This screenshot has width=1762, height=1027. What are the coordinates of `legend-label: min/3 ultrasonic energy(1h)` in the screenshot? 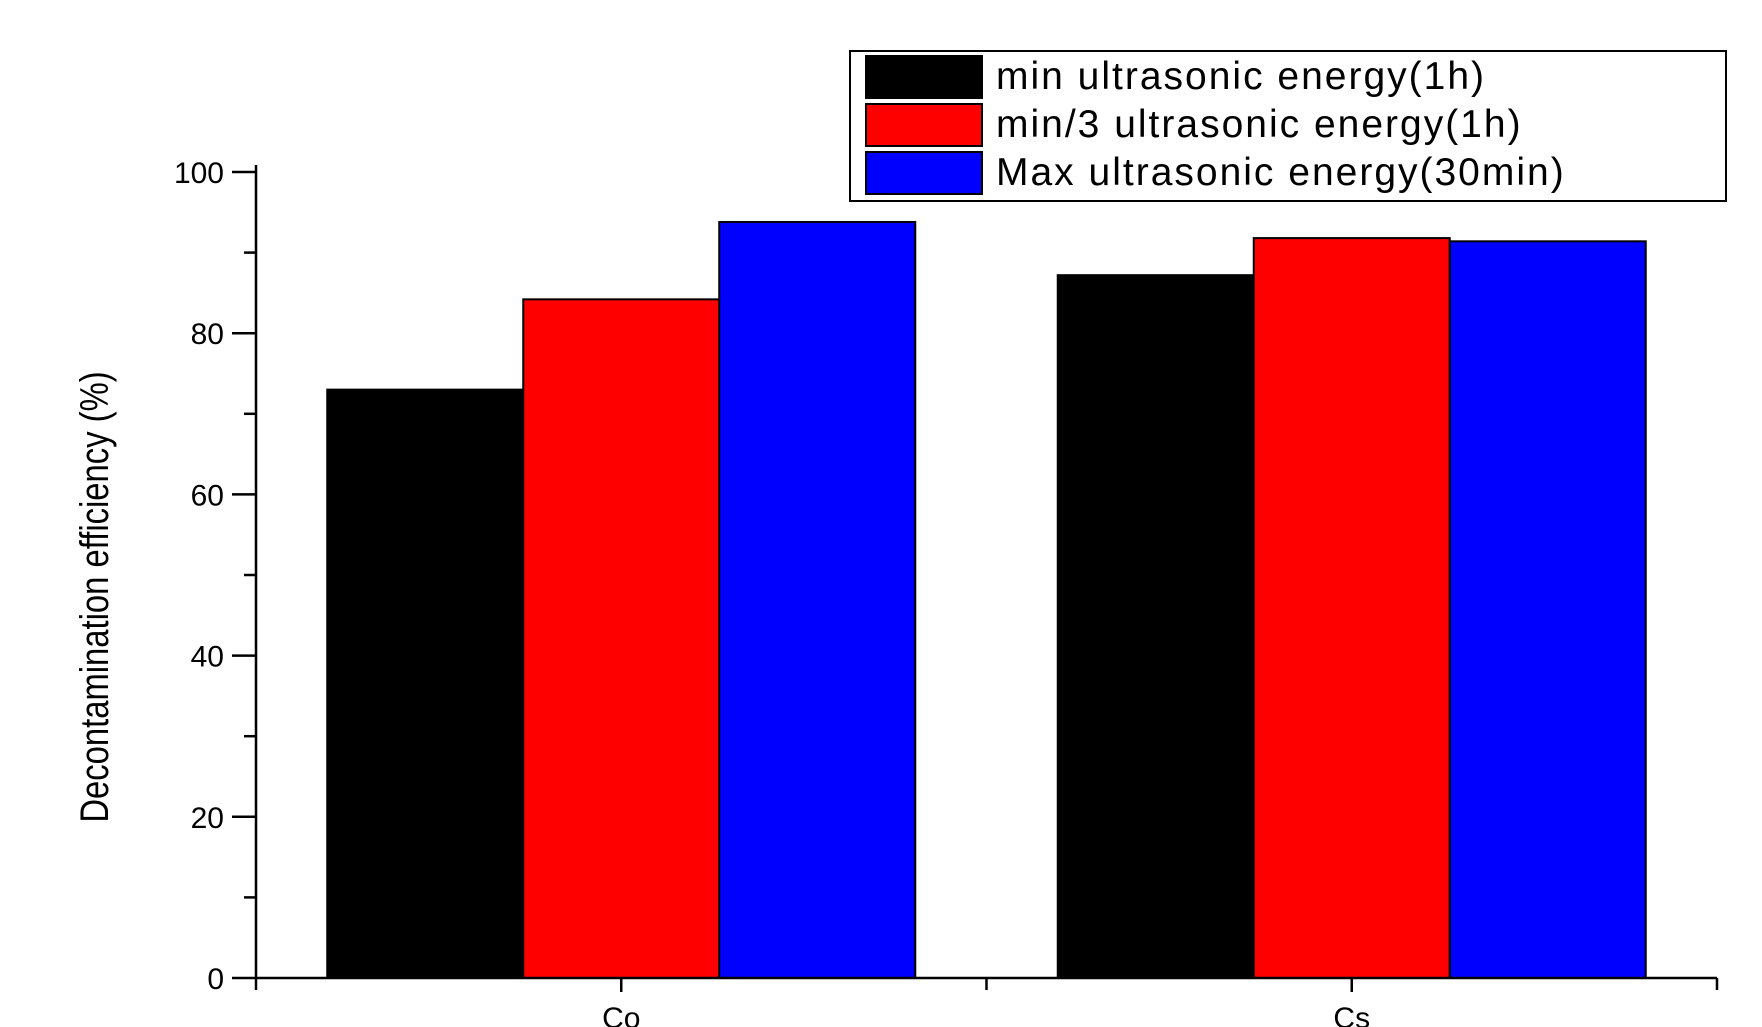 It's located at (1259, 124).